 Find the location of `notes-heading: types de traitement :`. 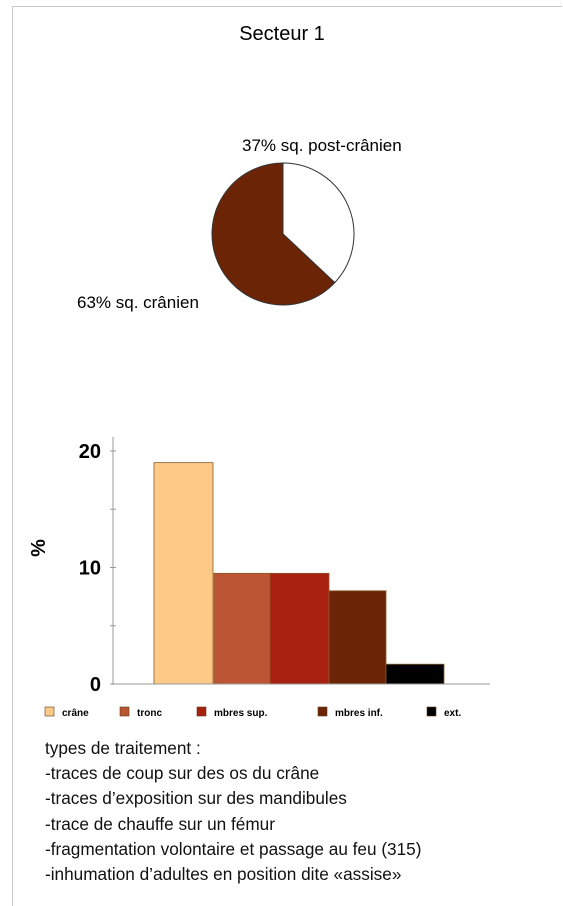

notes-heading: types de traitement : is located at coordinates (123, 748).